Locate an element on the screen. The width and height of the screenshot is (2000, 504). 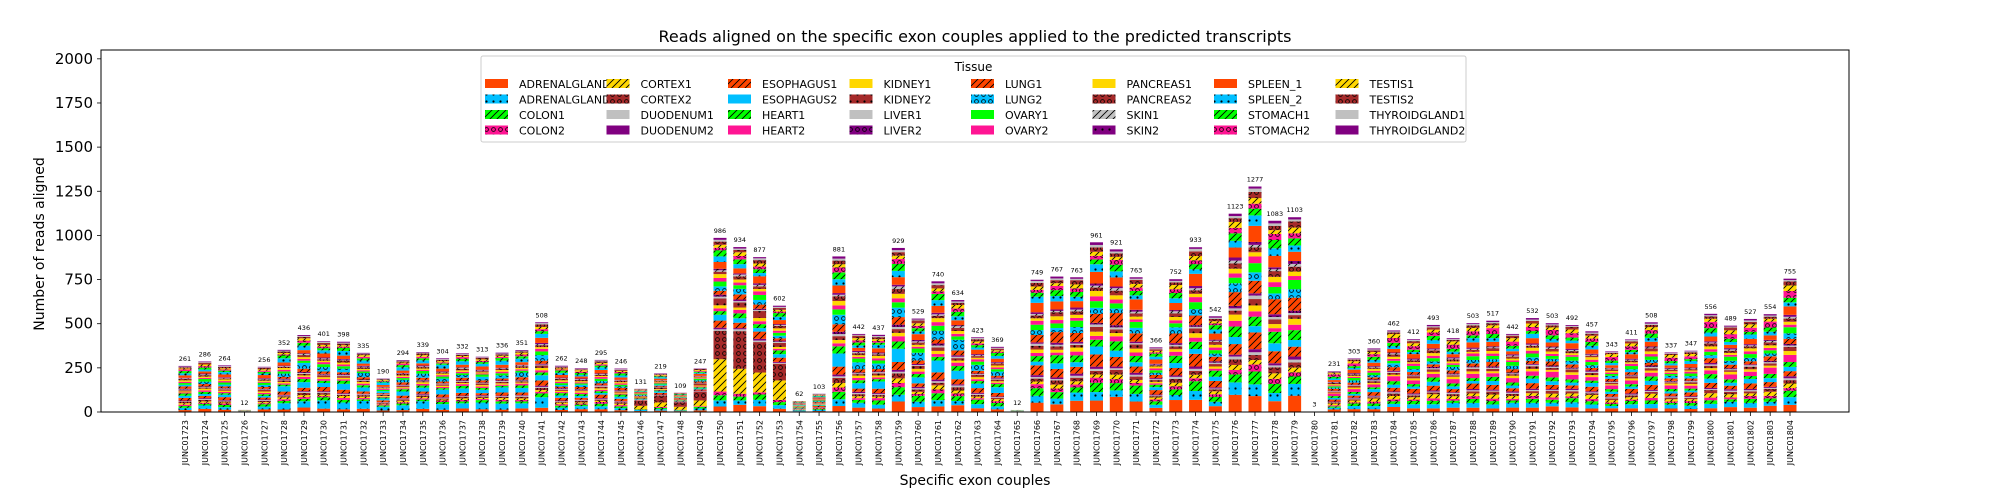
bar-segment-liver1 is located at coordinates (402, 385).